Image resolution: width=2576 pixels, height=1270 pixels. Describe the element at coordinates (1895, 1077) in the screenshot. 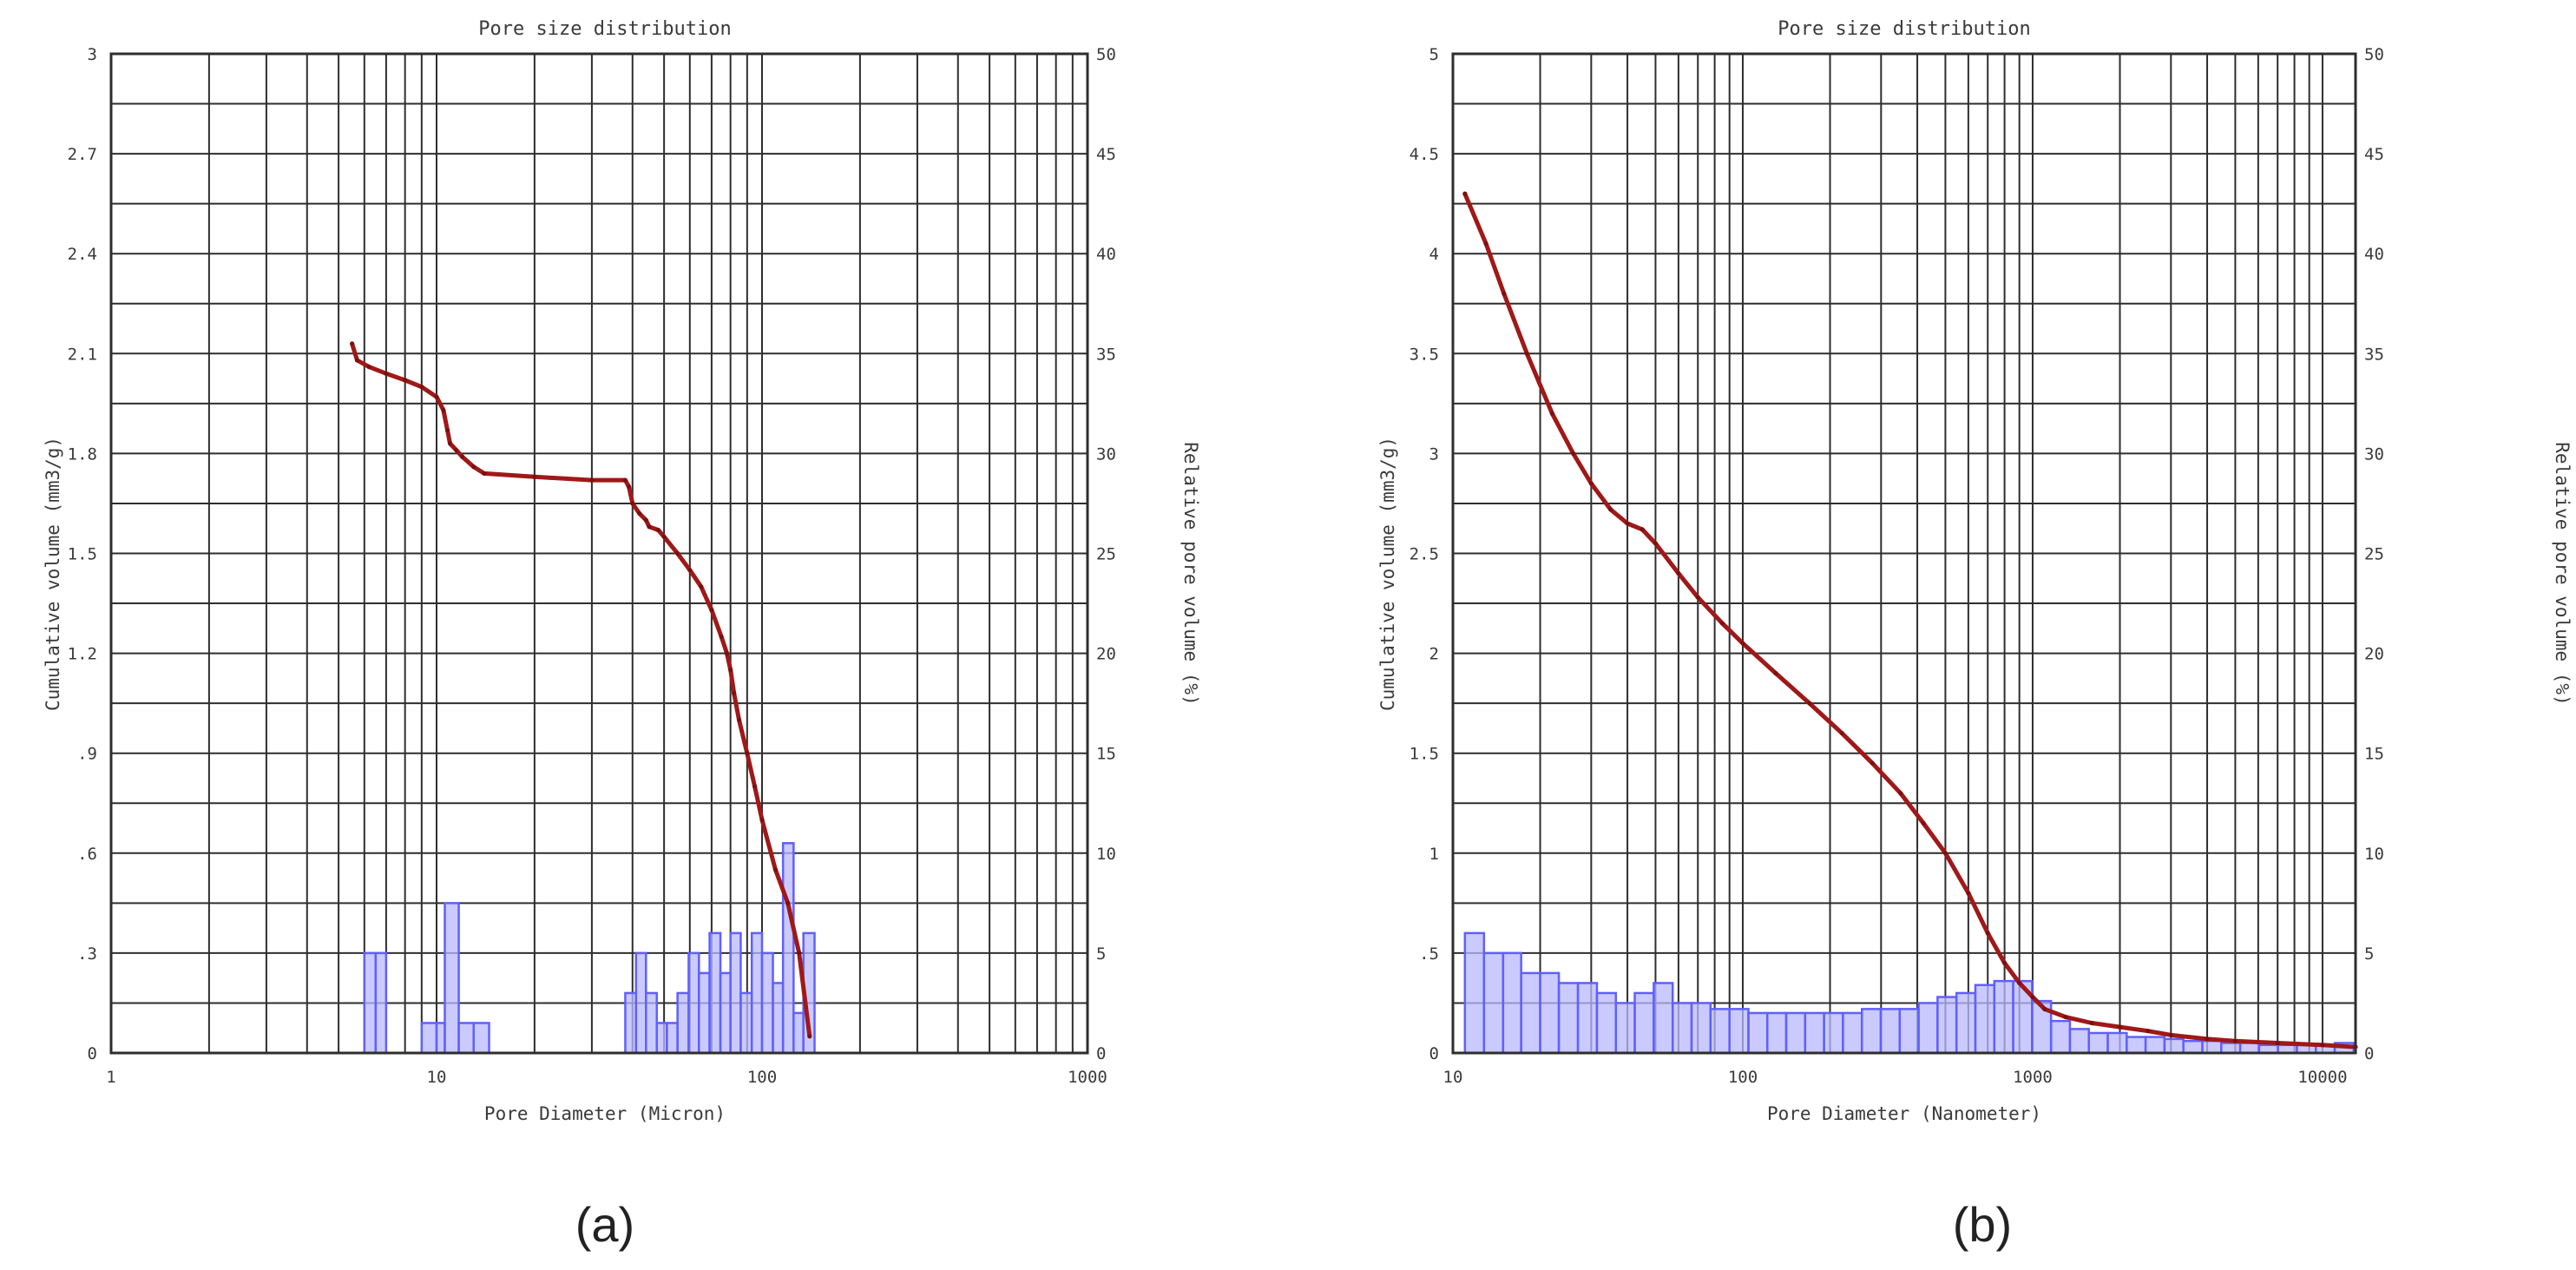

I see `x-tick-labels: 10 100 1000 10000` at that location.